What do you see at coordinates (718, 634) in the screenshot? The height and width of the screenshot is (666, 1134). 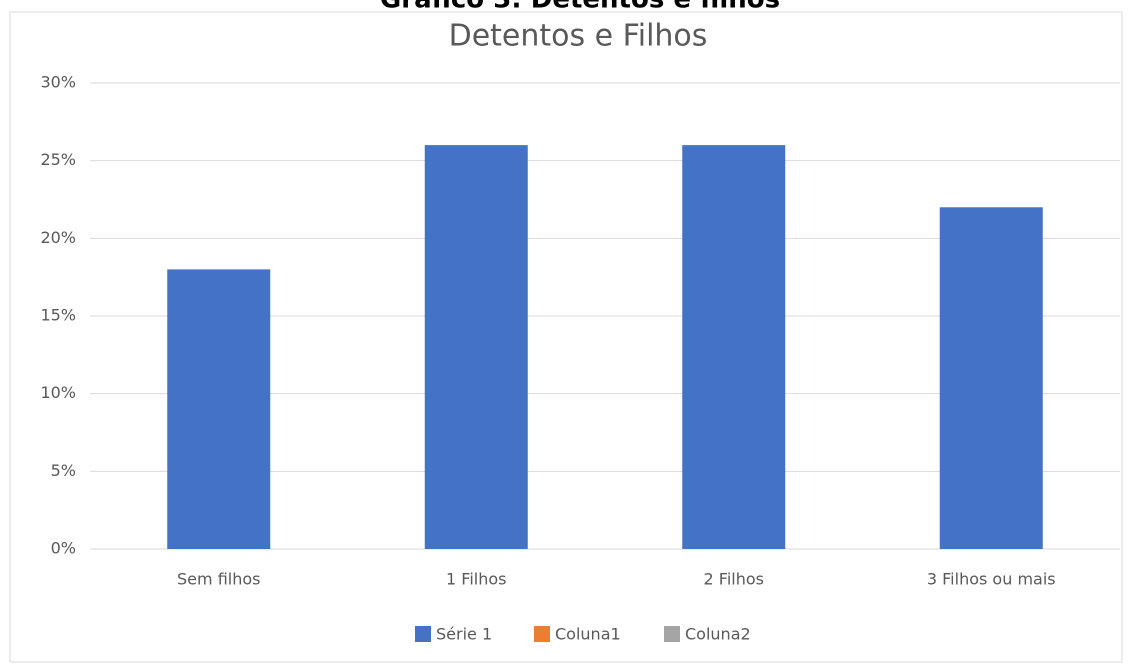 I see `legend-label: Coluna2` at bounding box center [718, 634].